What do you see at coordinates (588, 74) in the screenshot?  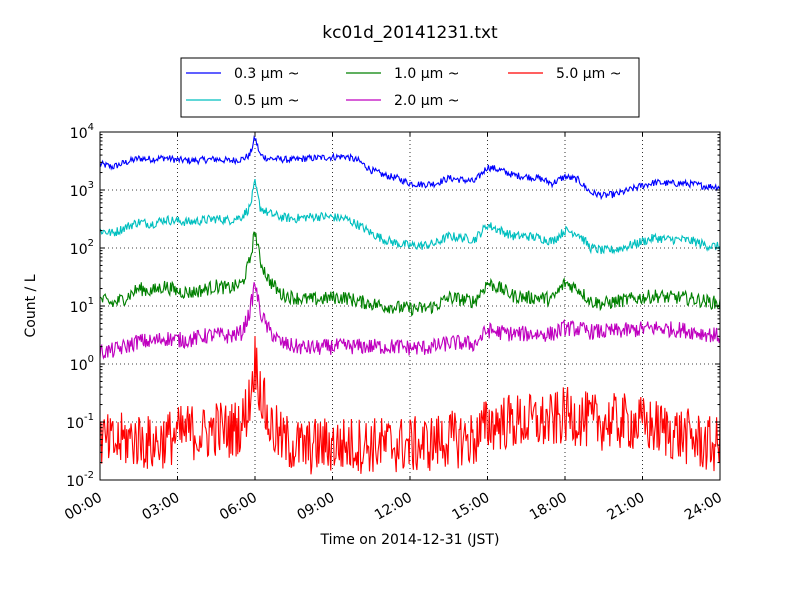 I see `legend-label: 5.0 μm ~` at bounding box center [588, 74].